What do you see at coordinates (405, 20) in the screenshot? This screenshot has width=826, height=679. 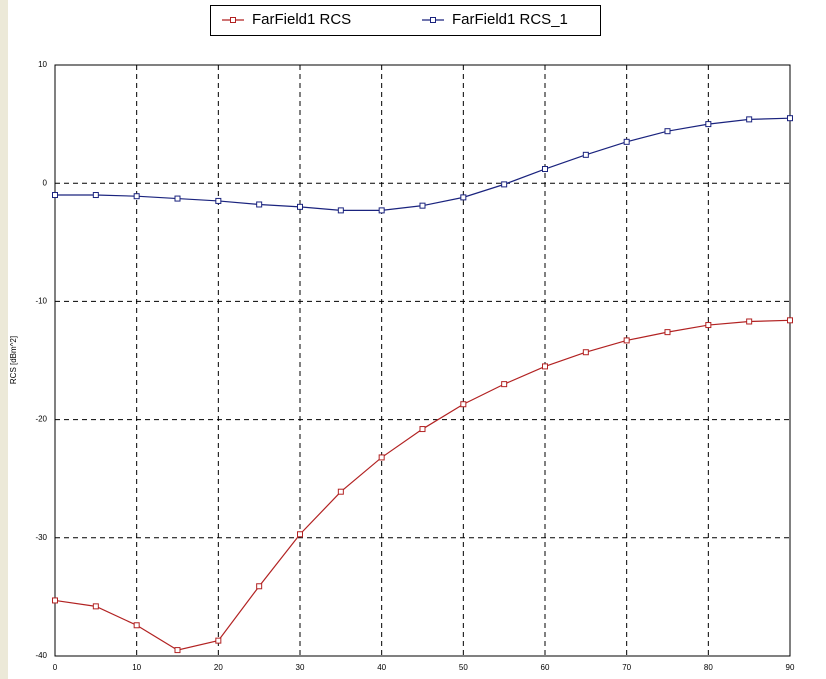 I see `legend-box` at bounding box center [405, 20].